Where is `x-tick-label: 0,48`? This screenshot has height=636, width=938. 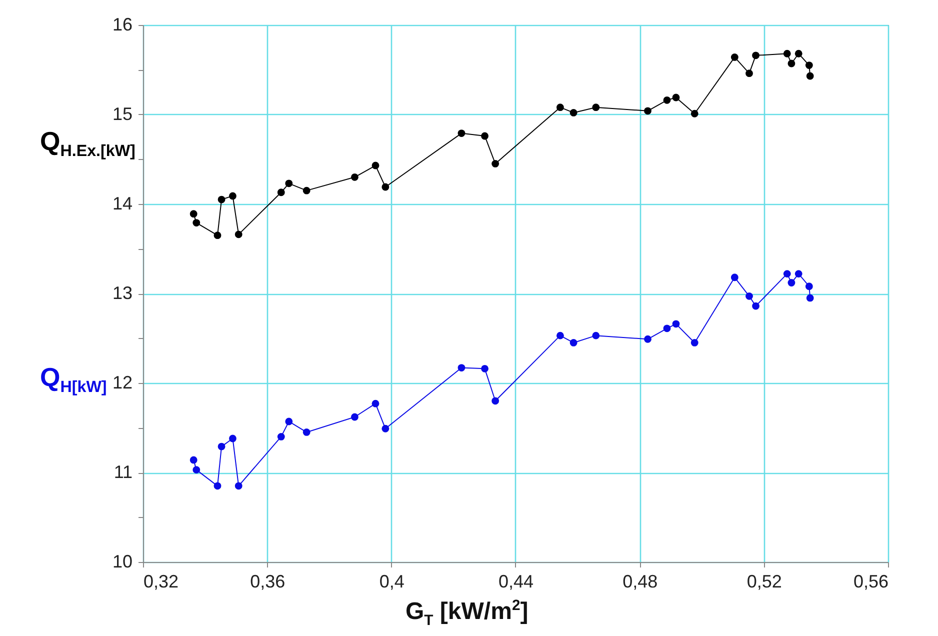 x-tick-label: 0,48 is located at coordinates (640, 582).